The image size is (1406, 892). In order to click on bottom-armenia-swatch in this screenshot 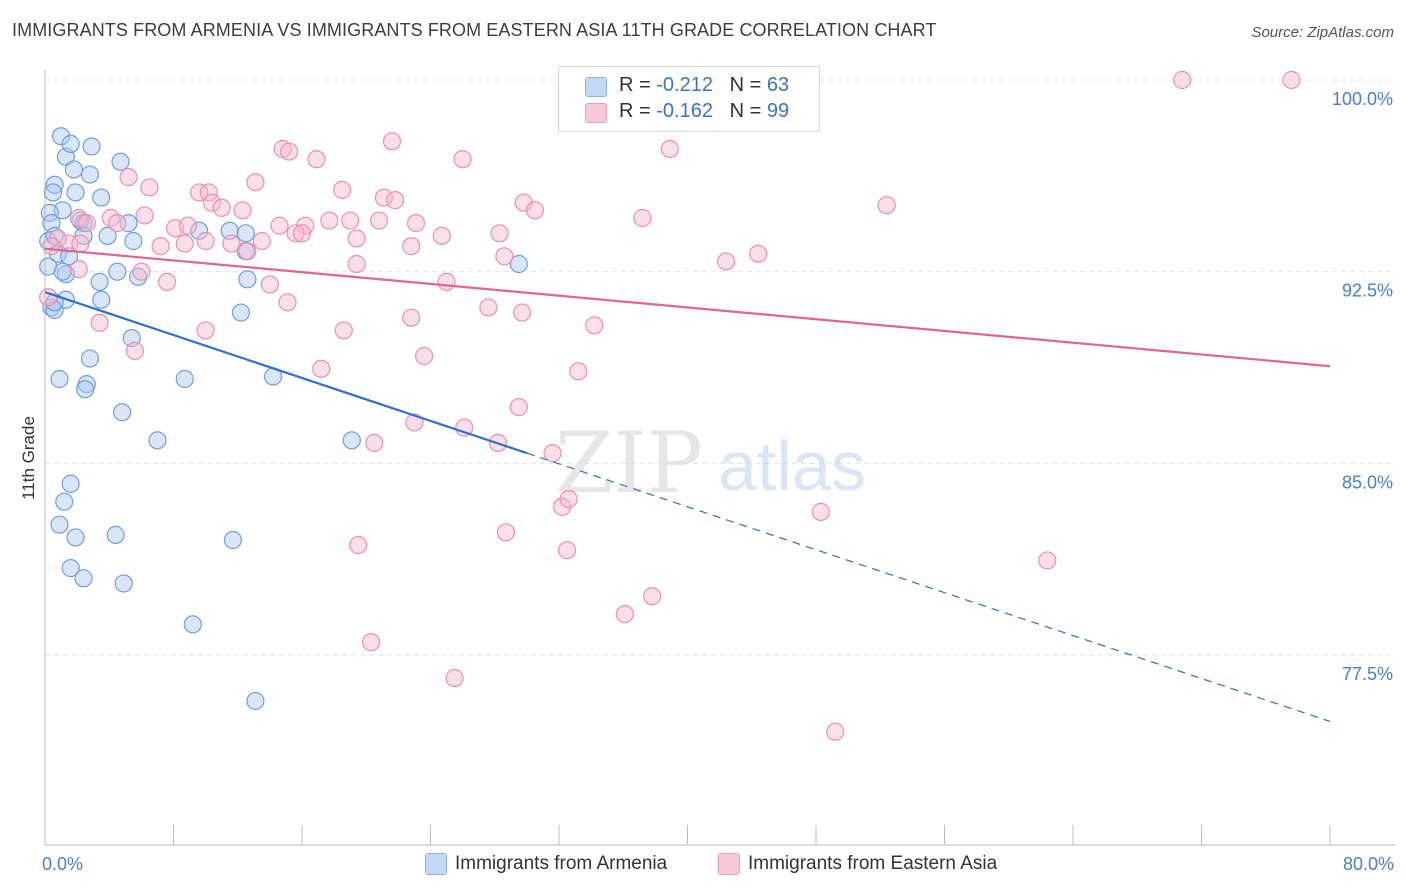, I will do `click(436, 864)`.